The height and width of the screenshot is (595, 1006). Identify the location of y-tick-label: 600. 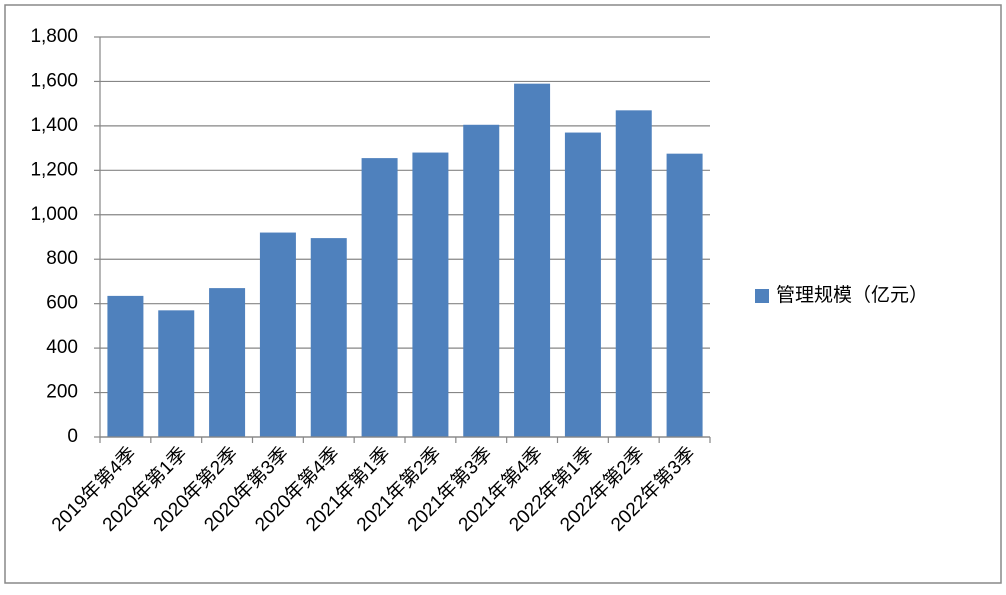
(62, 303).